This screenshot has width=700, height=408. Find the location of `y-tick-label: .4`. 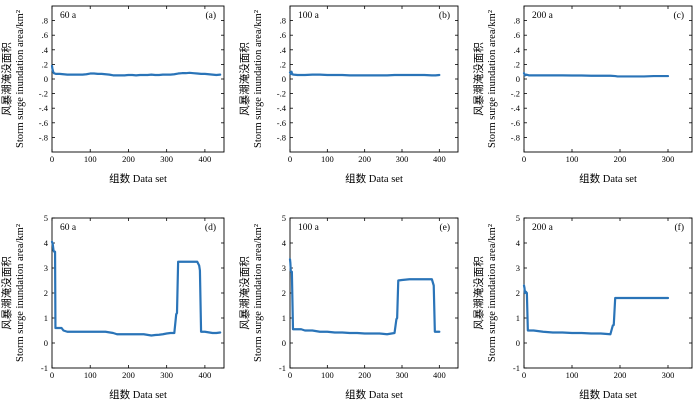

y-tick-label: .4 is located at coordinates (45, 50).